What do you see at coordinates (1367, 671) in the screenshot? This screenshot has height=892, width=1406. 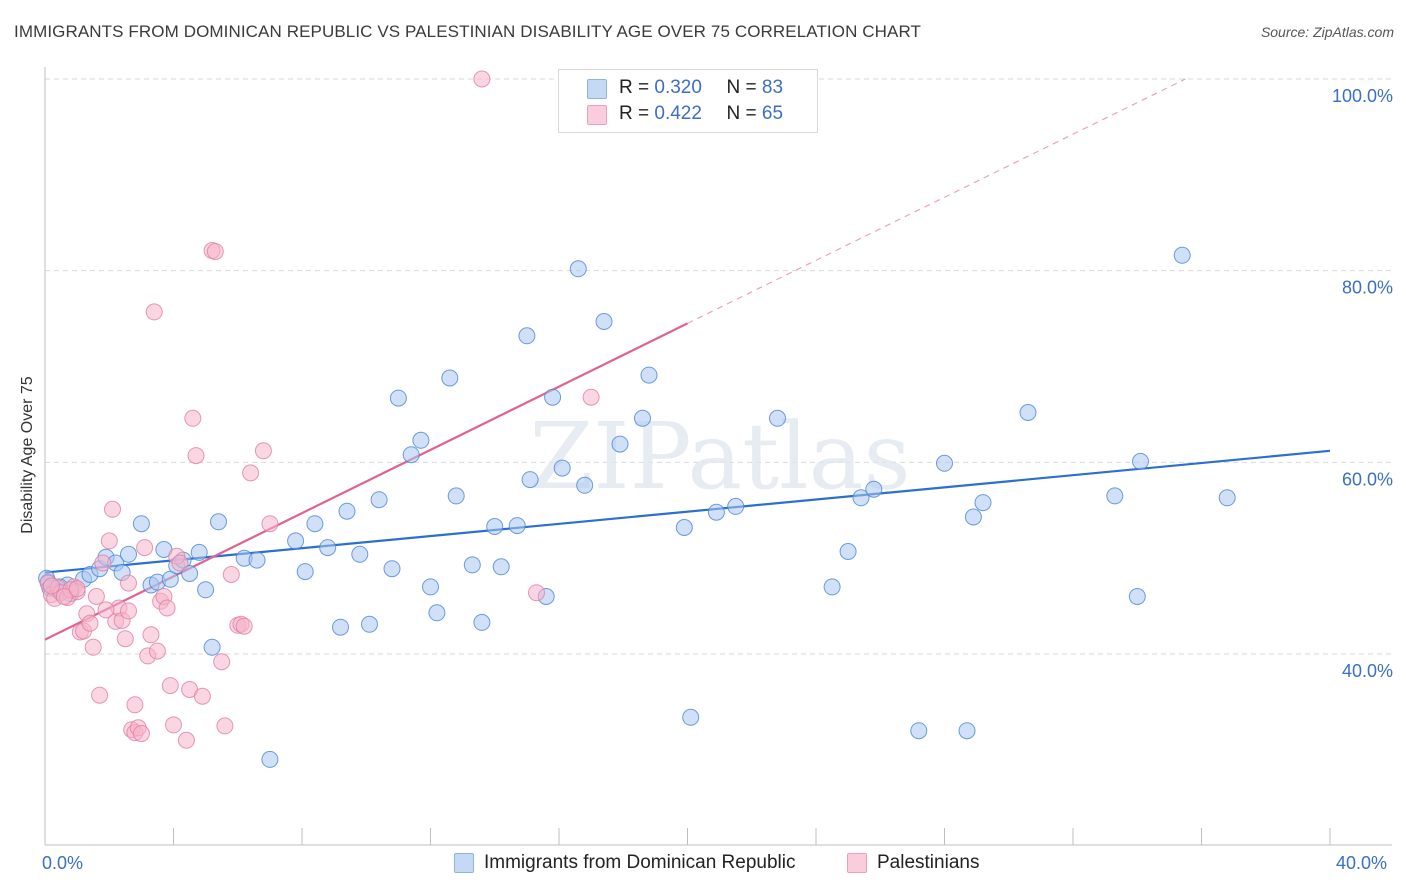 I see `y-tick-label: 40.0%` at bounding box center [1367, 671].